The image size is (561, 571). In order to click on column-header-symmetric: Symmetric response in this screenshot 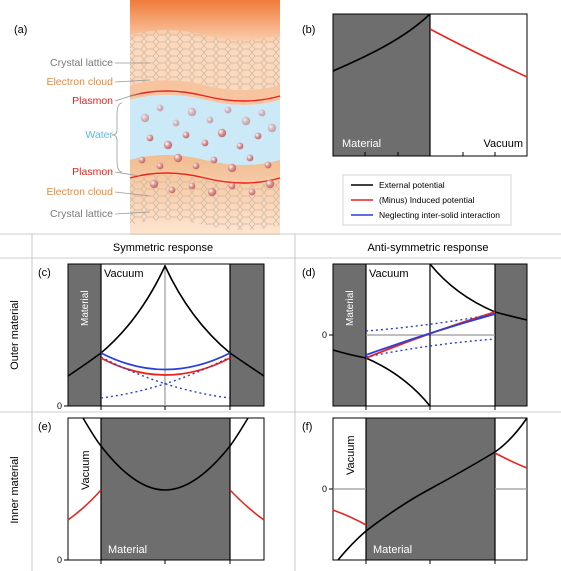, I will do `click(163, 248)`.